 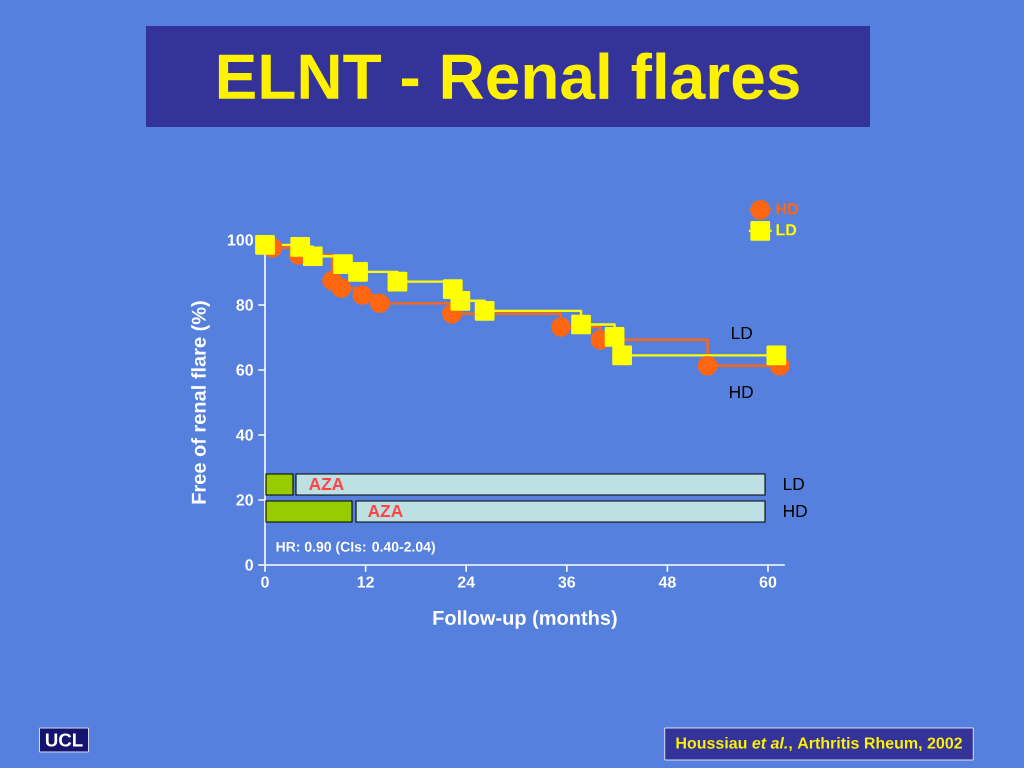 What do you see at coordinates (249, 565) in the screenshot?
I see `y-tick-label: 0` at bounding box center [249, 565].